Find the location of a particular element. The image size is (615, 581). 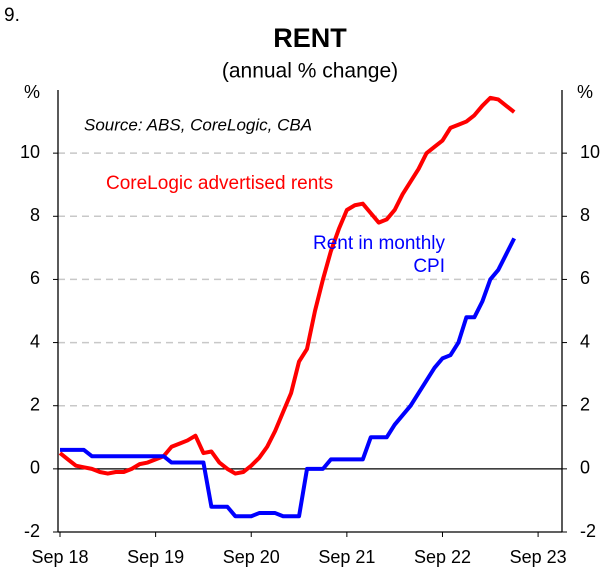

y2-tick-label: 4 is located at coordinates (585, 341).